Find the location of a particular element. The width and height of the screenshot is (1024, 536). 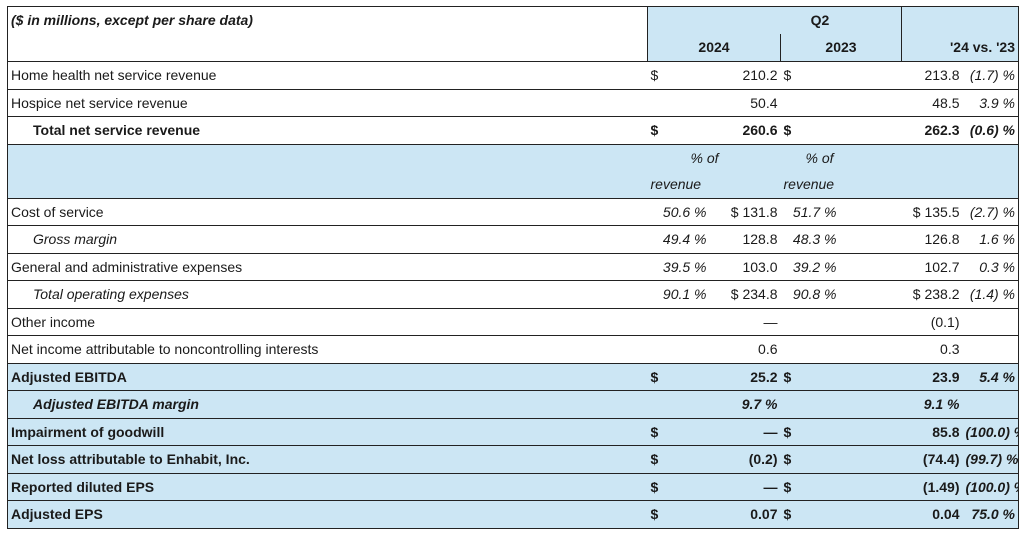

value-2023: $ 238.2 is located at coordinates (901, 294).